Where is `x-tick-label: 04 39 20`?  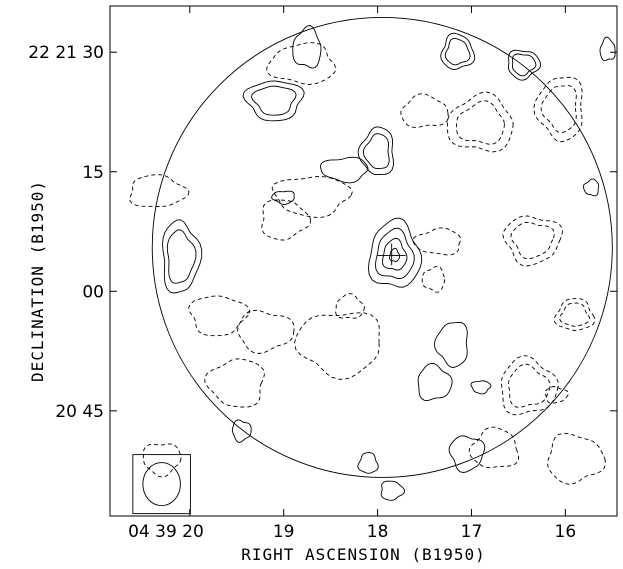 x-tick-label: 04 39 20 is located at coordinates (166, 532).